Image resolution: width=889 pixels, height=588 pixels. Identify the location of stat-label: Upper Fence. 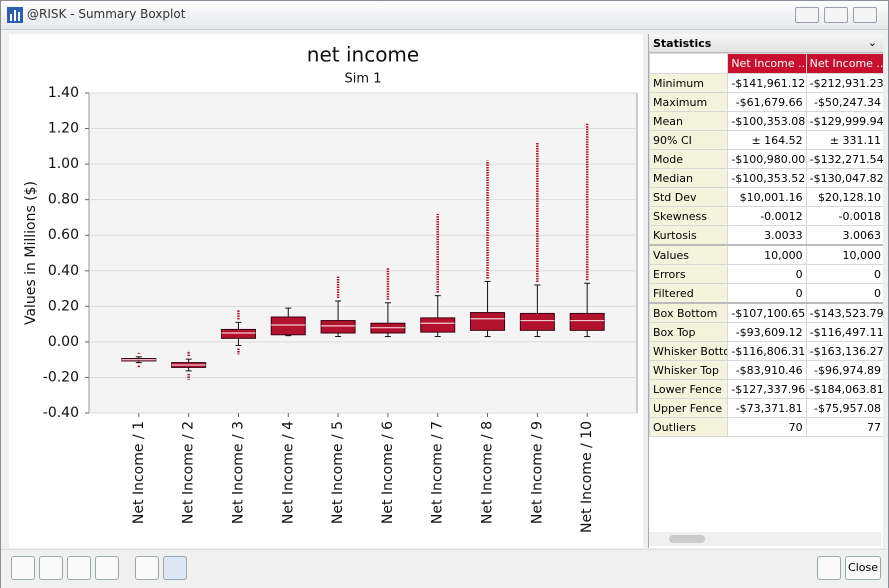
(689, 408).